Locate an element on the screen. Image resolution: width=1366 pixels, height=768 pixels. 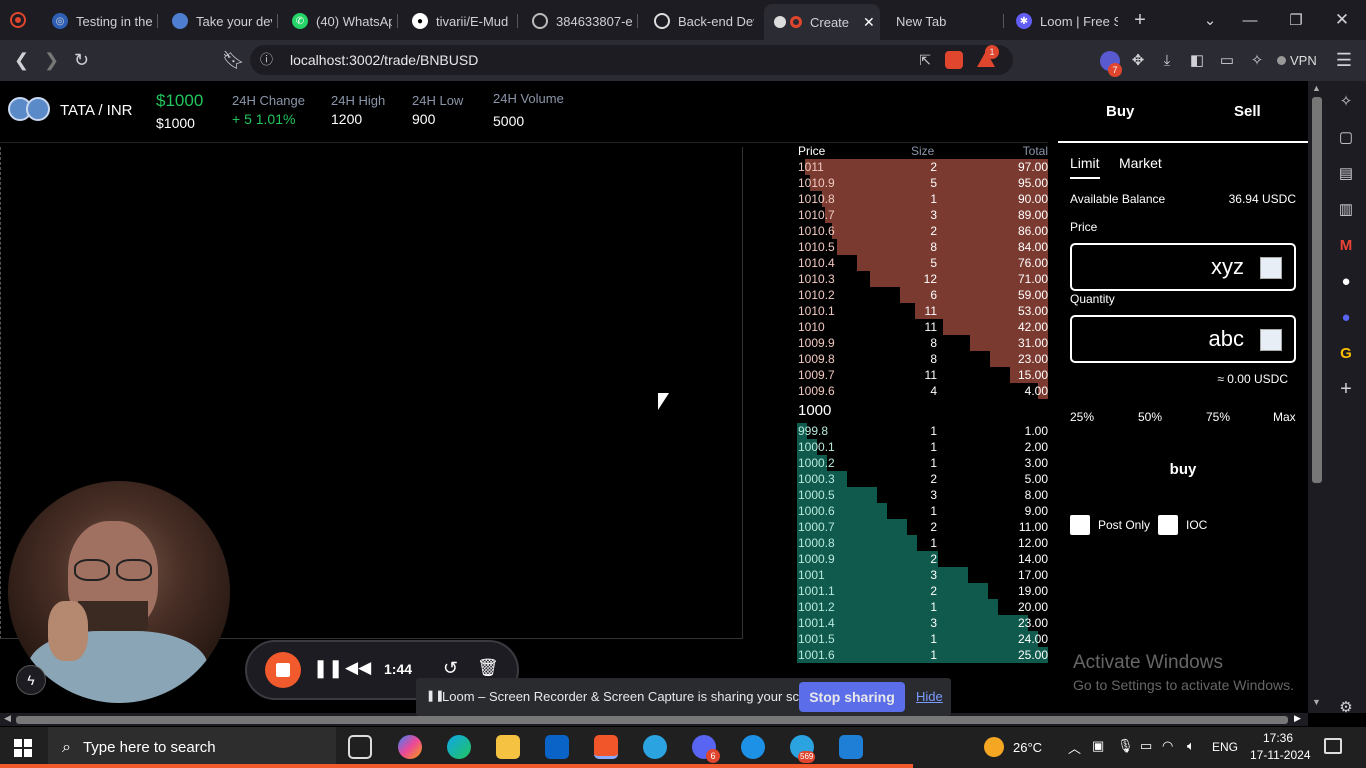
ask-row: 1010.6 2 86.00 is located at coordinates (922, 231).